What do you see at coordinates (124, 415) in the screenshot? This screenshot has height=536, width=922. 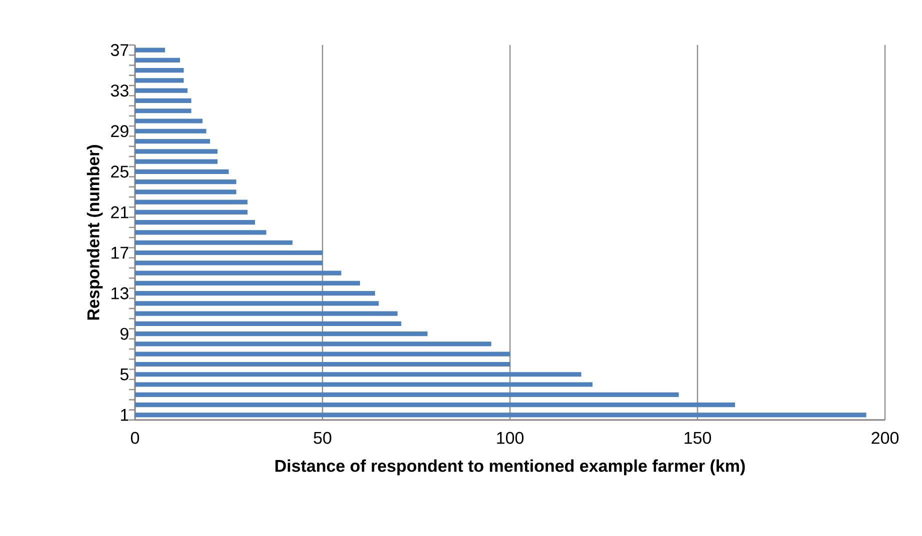 I see `y-tick-label: 1` at bounding box center [124, 415].